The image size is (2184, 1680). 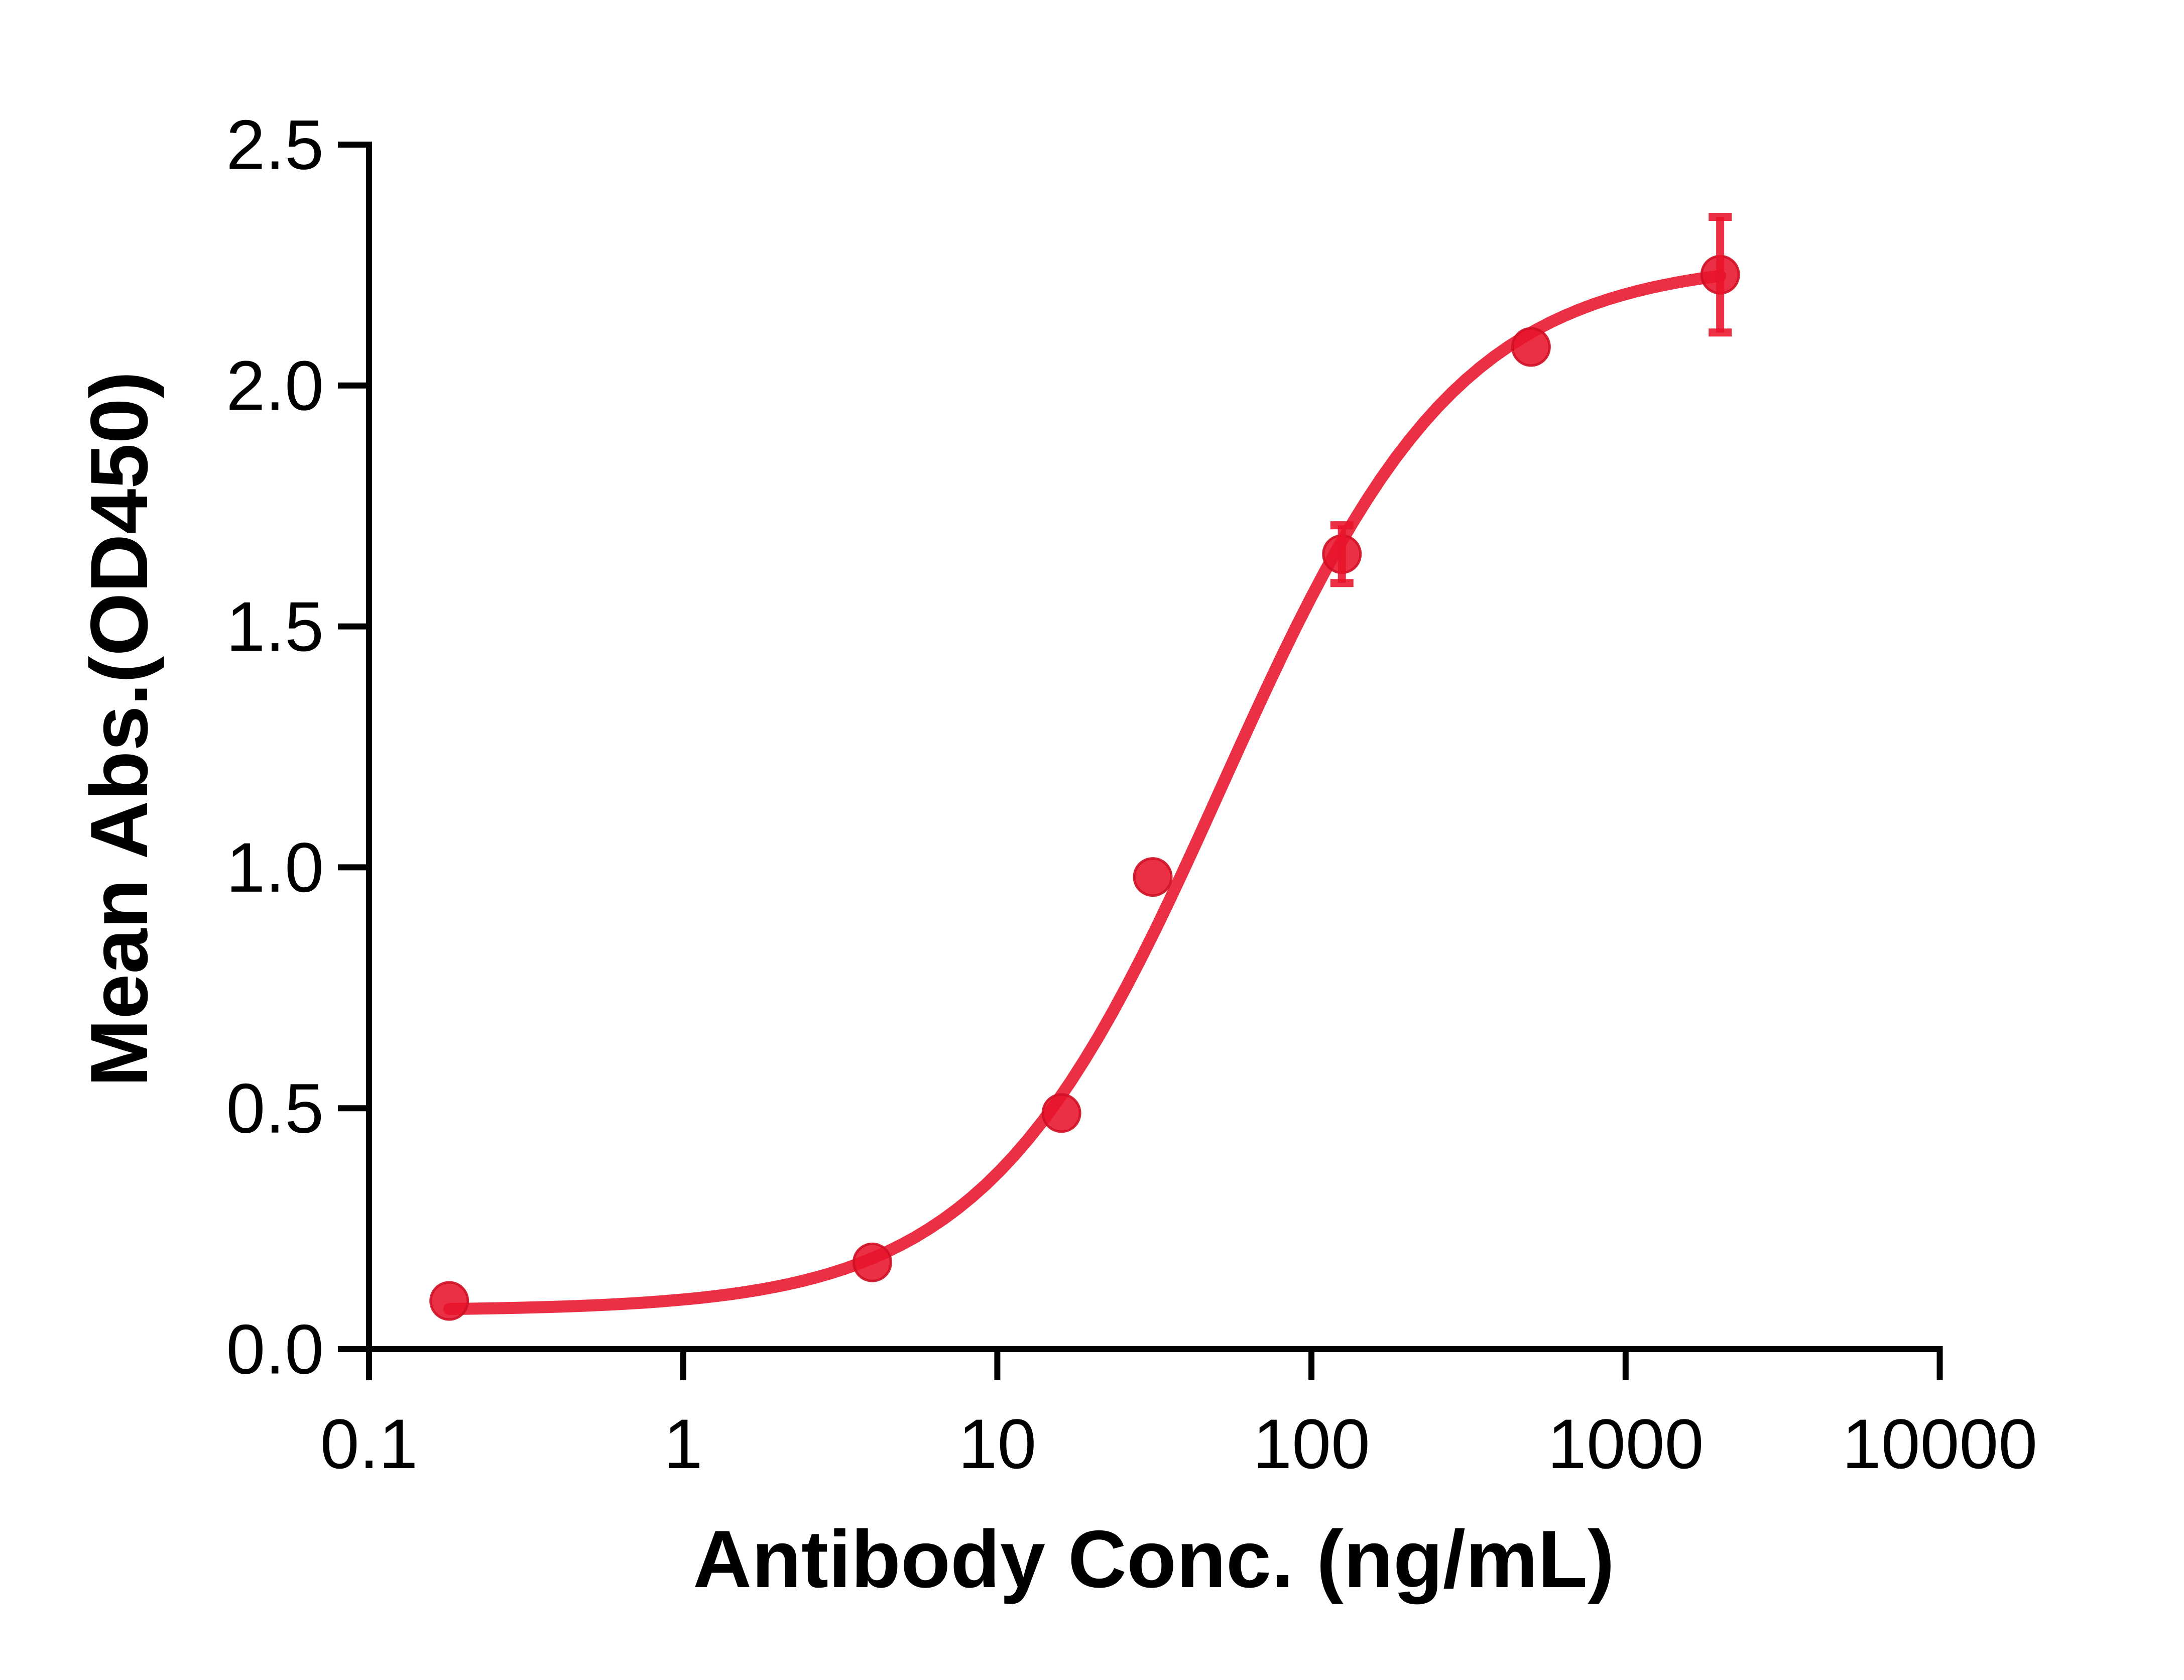 I want to click on x-tick-label: 1, so click(x=683, y=1443).